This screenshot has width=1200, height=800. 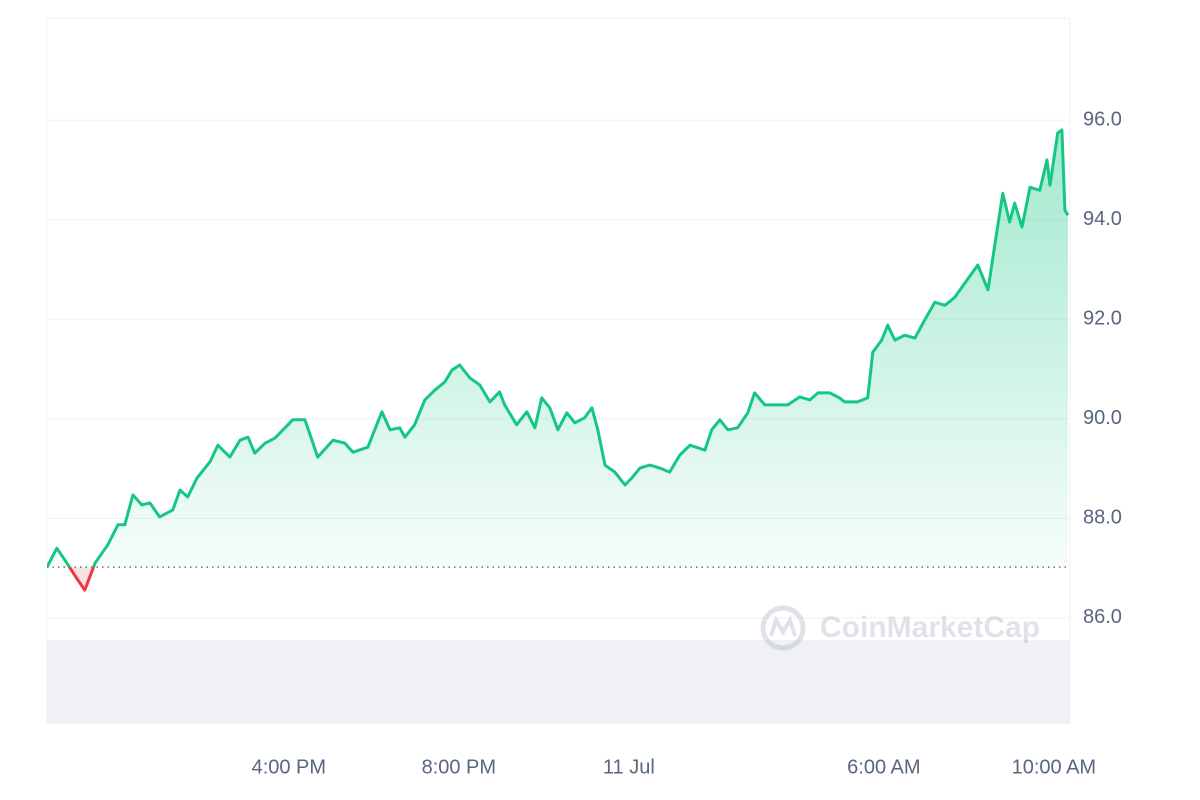 What do you see at coordinates (289, 767) in the screenshot?
I see `x-tick-label: 4:00 PM` at bounding box center [289, 767].